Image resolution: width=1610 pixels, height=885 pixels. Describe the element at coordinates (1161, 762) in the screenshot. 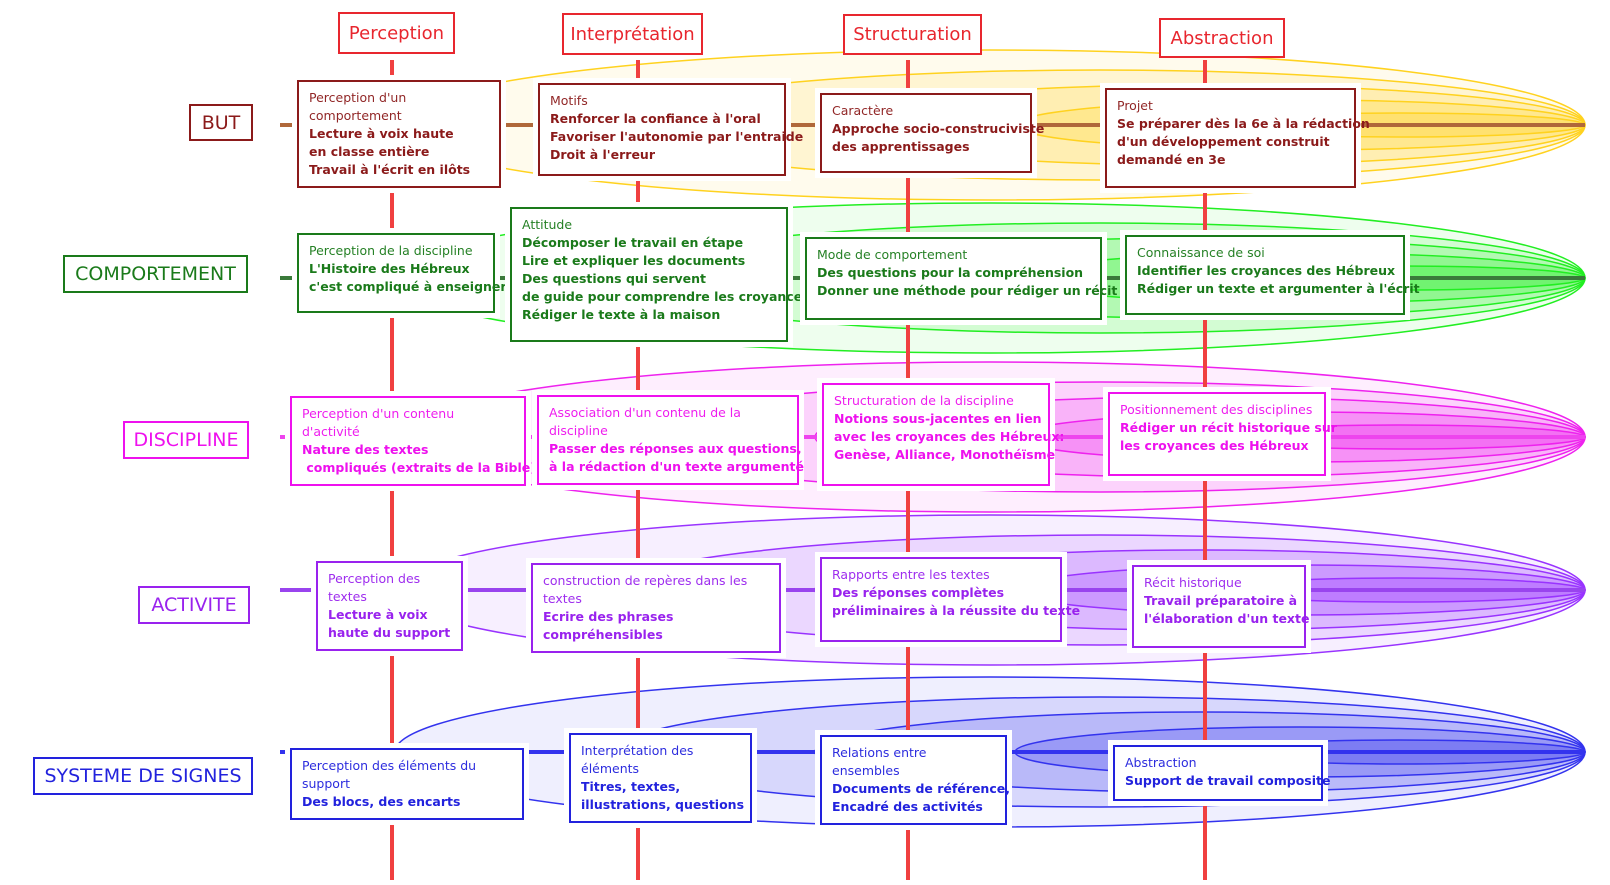

I see `cell-title: Abstraction` at that location.